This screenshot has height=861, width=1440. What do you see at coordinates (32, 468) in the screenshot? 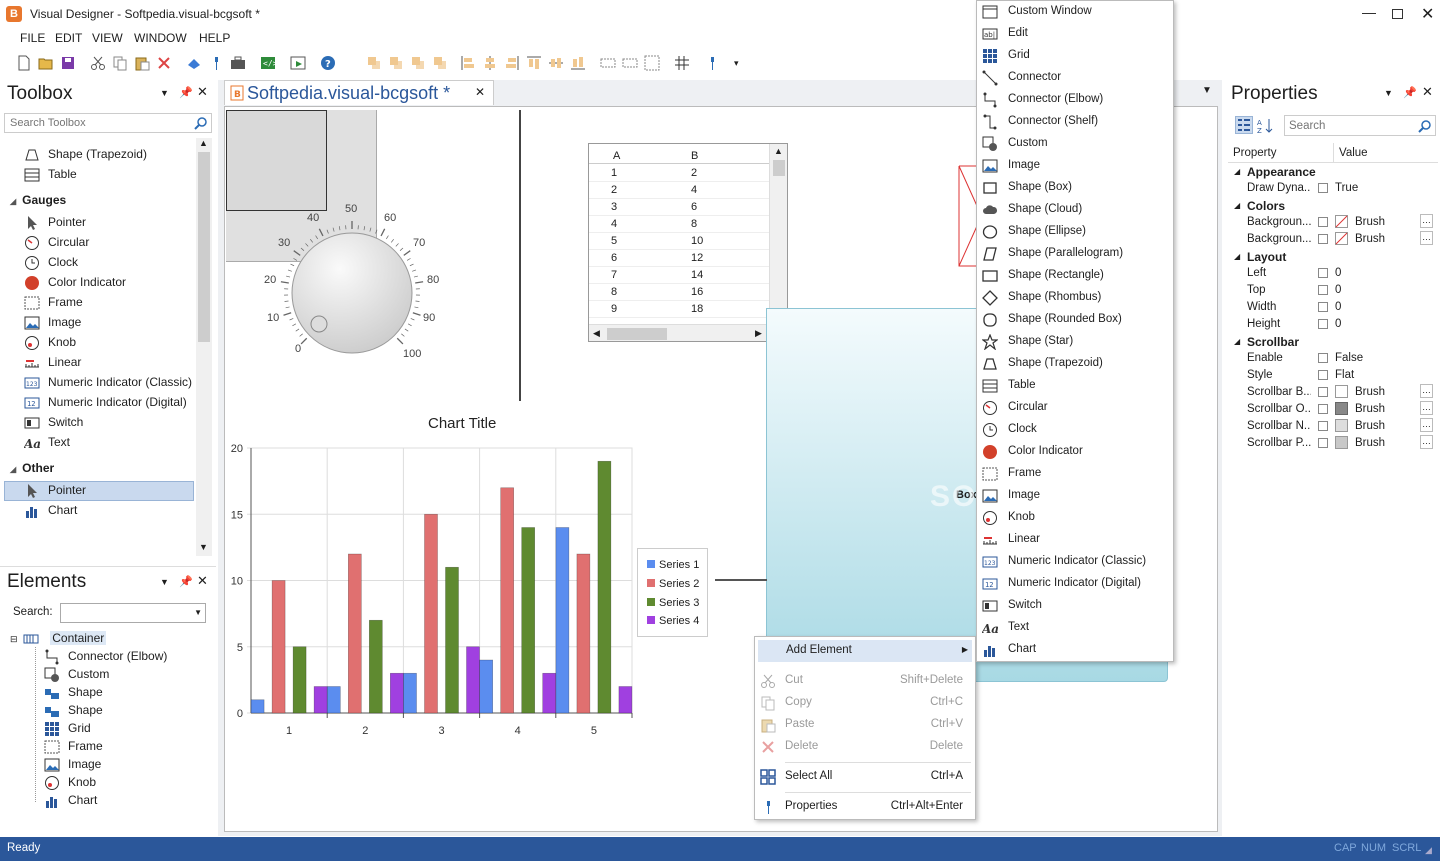
I see `toolbox-group-other: ◢ Other` at bounding box center [32, 468].